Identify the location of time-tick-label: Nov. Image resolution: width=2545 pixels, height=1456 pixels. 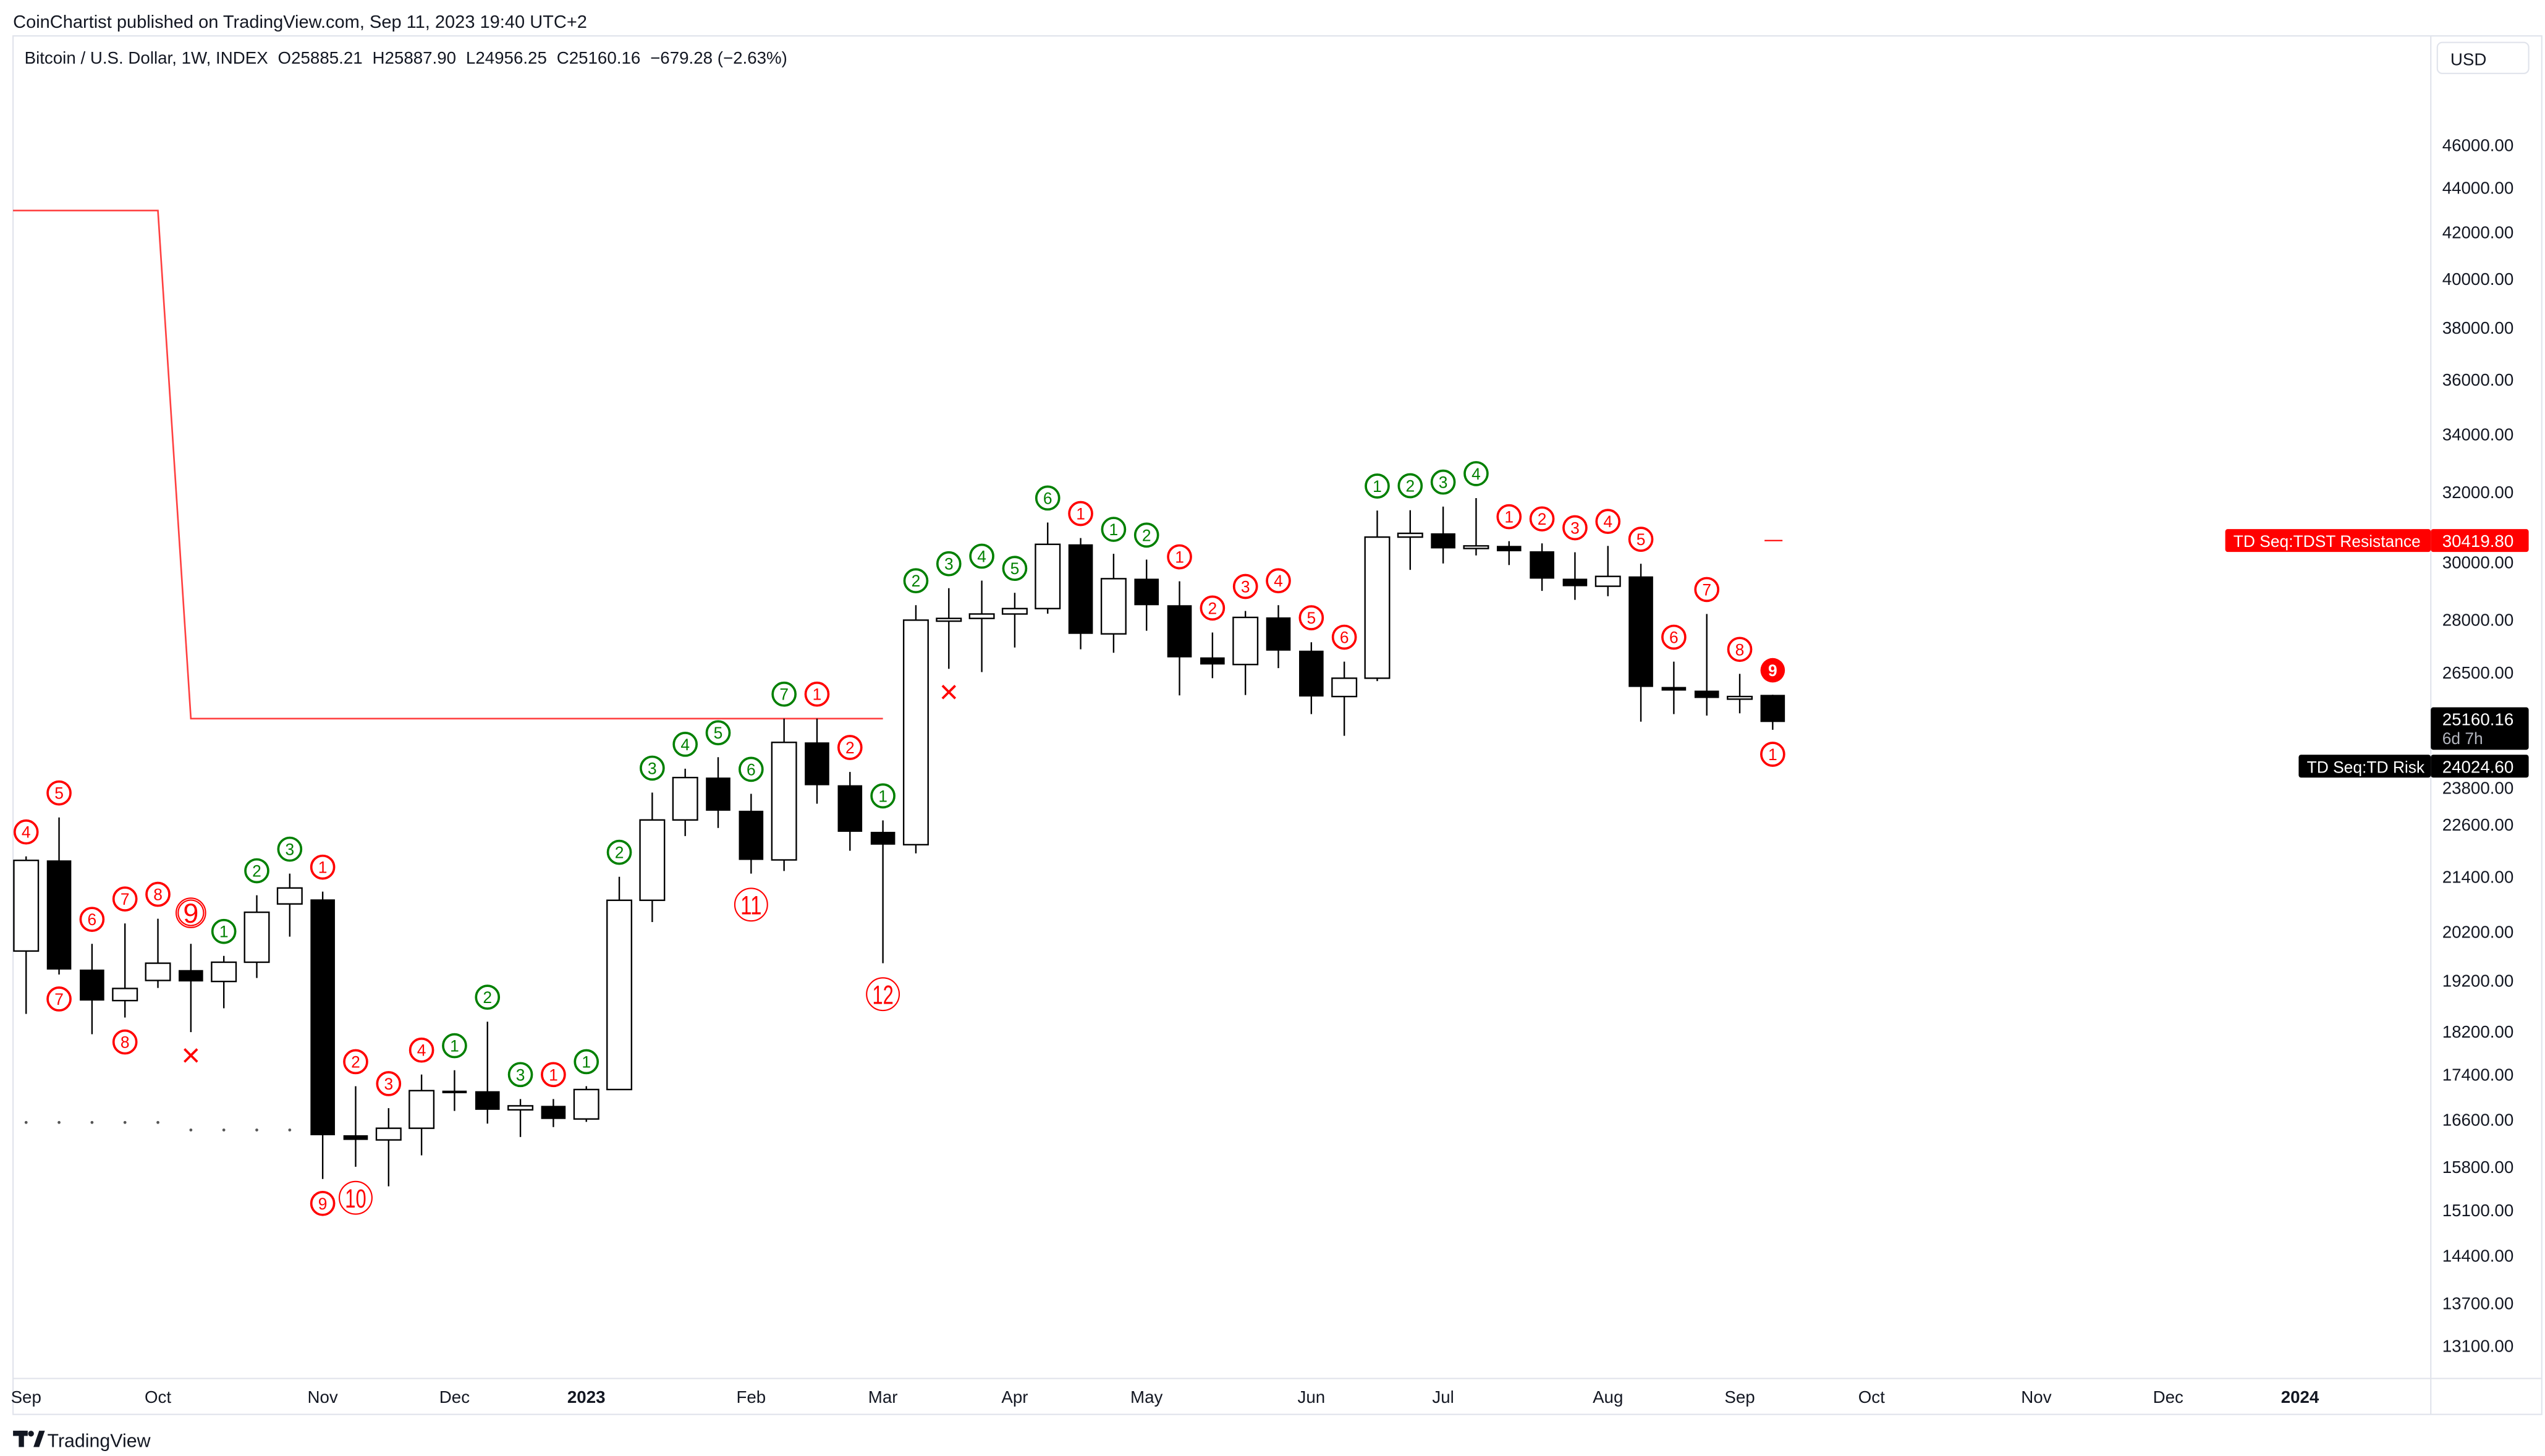
(2036, 1397).